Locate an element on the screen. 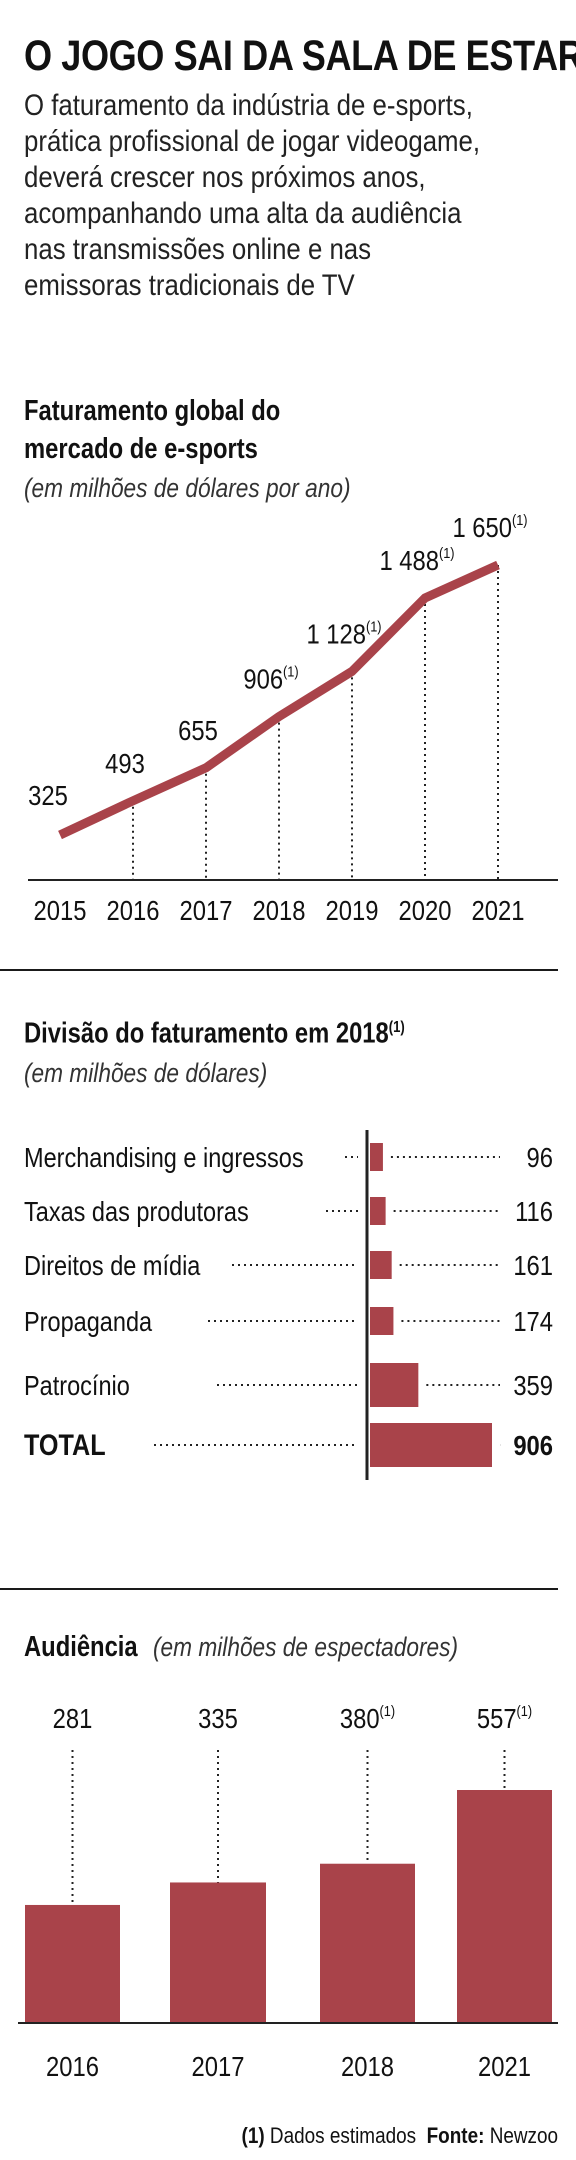 The width and height of the screenshot is (576, 2160). footer-note-text: Dados estimados is located at coordinates (343, 2135).